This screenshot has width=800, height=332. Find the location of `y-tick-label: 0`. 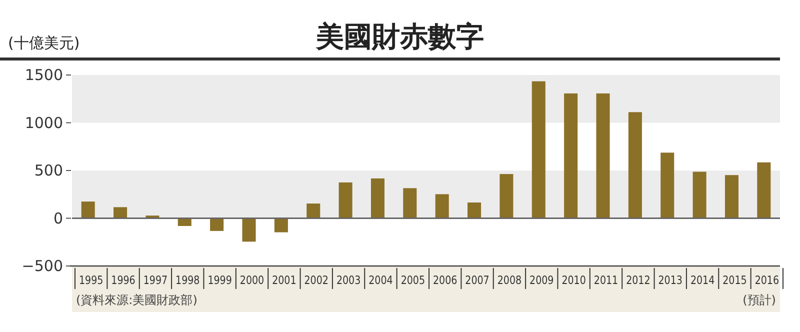

y-tick-label: 0 is located at coordinates (58, 218).